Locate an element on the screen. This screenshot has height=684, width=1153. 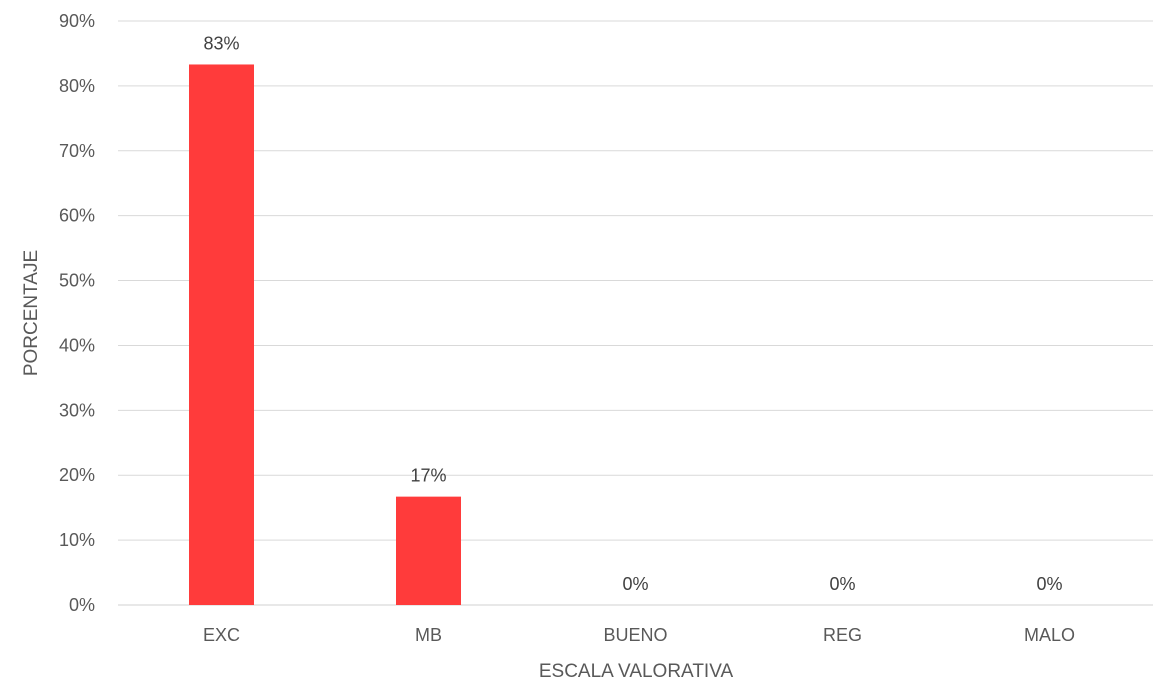
y-axis-title: PORCENTAJE is located at coordinates (31, 313).